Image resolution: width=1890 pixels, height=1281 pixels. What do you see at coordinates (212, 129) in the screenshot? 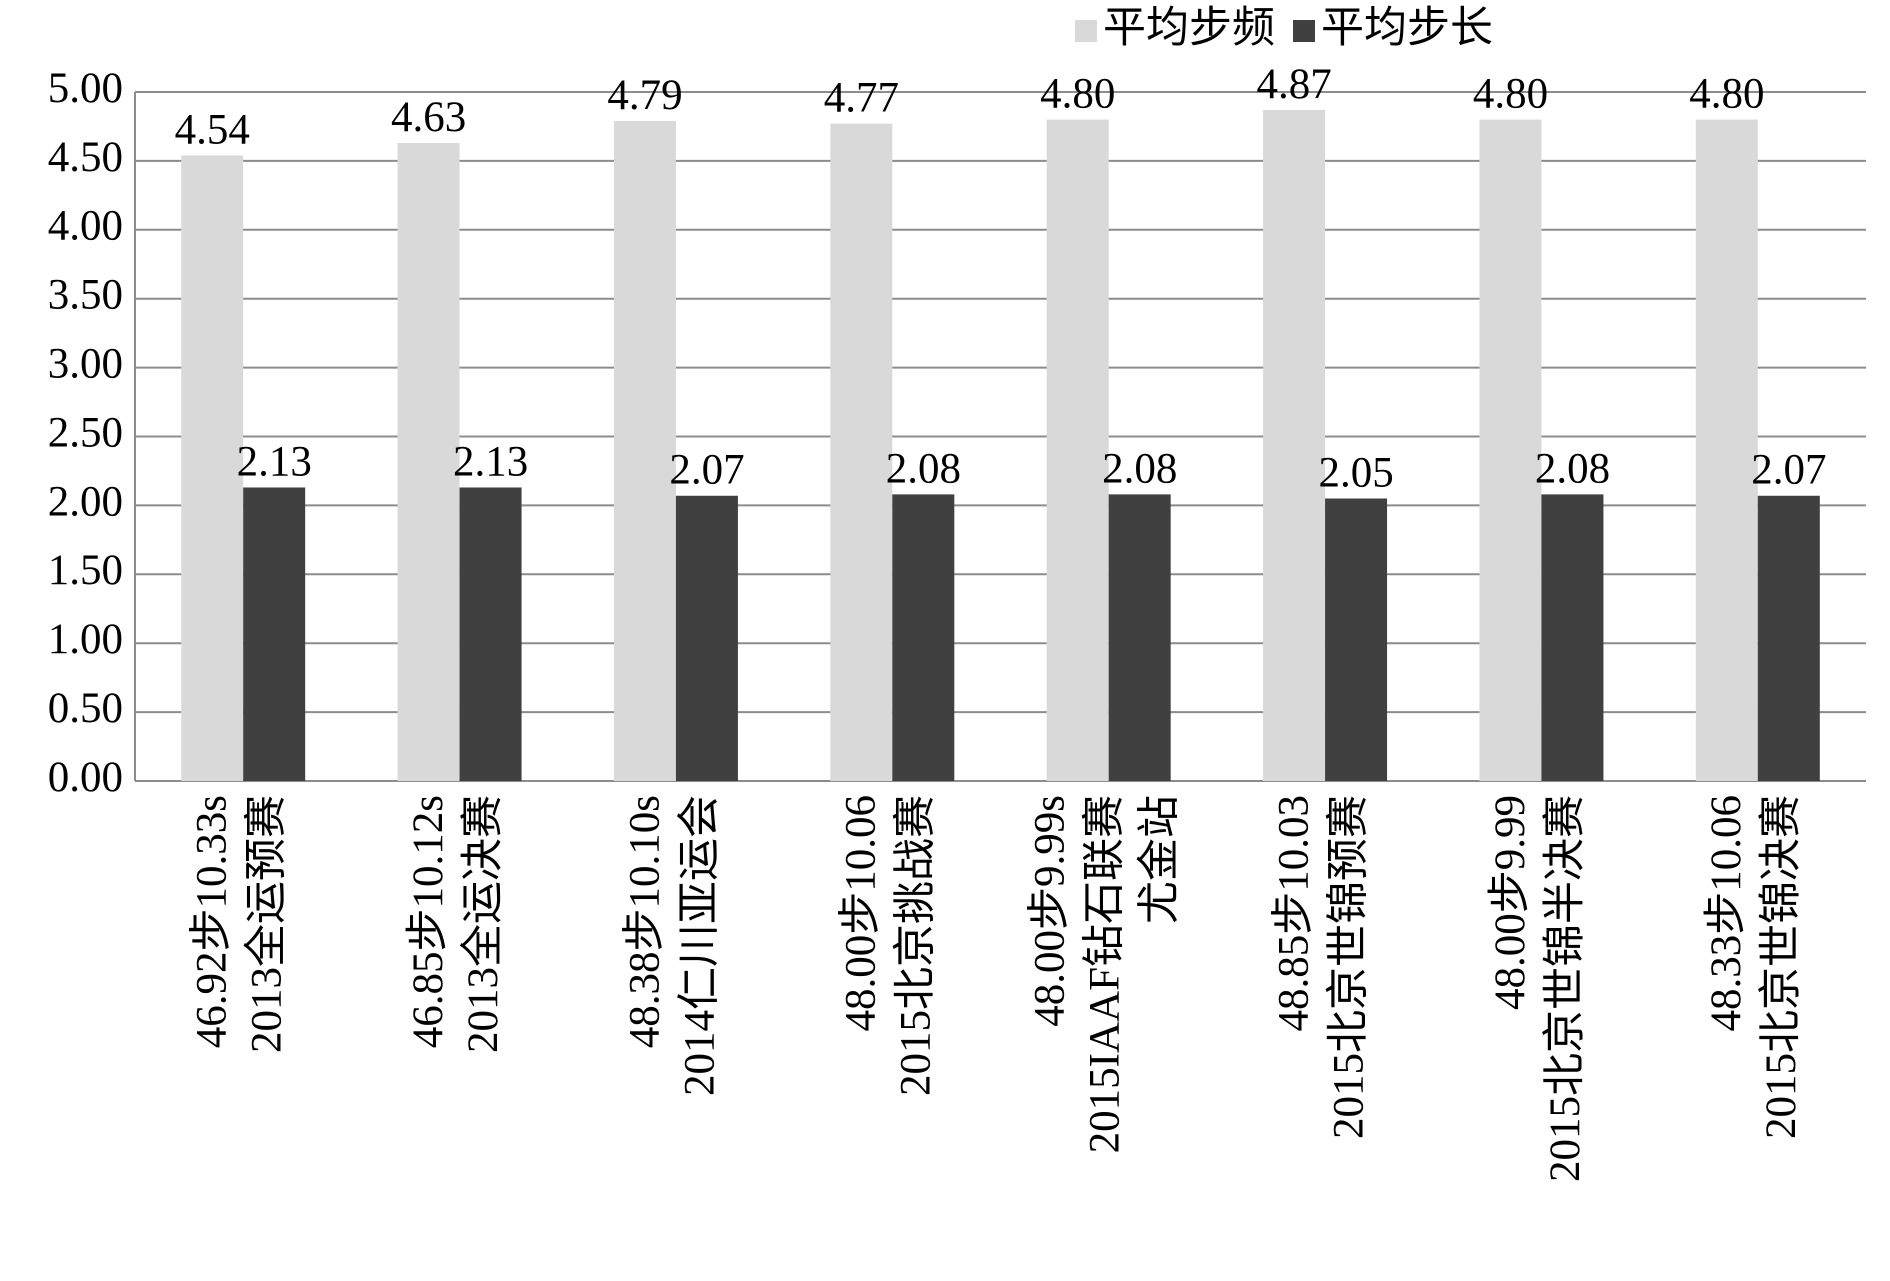
I see `data-label: 4.54` at bounding box center [212, 129].